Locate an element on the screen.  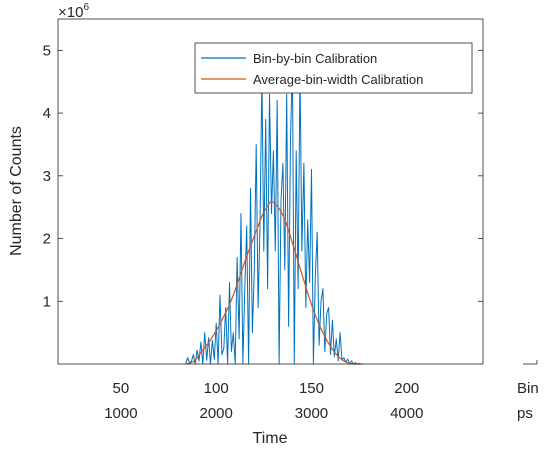
x-tick-label-bin: 150 is located at coordinates (311, 388).